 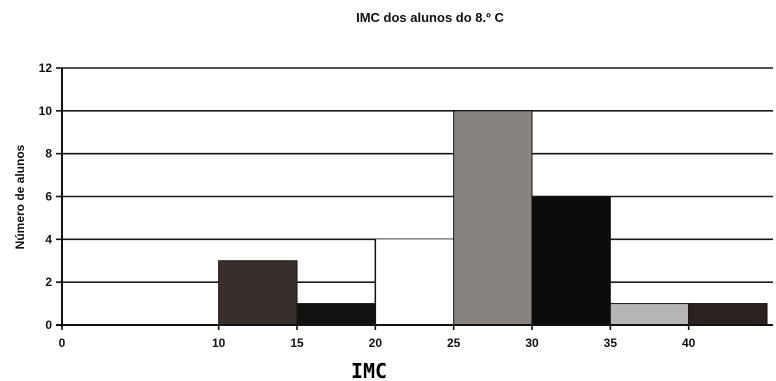 What do you see at coordinates (369, 370) in the screenshot?
I see `x-axis-label: IMC` at bounding box center [369, 370].